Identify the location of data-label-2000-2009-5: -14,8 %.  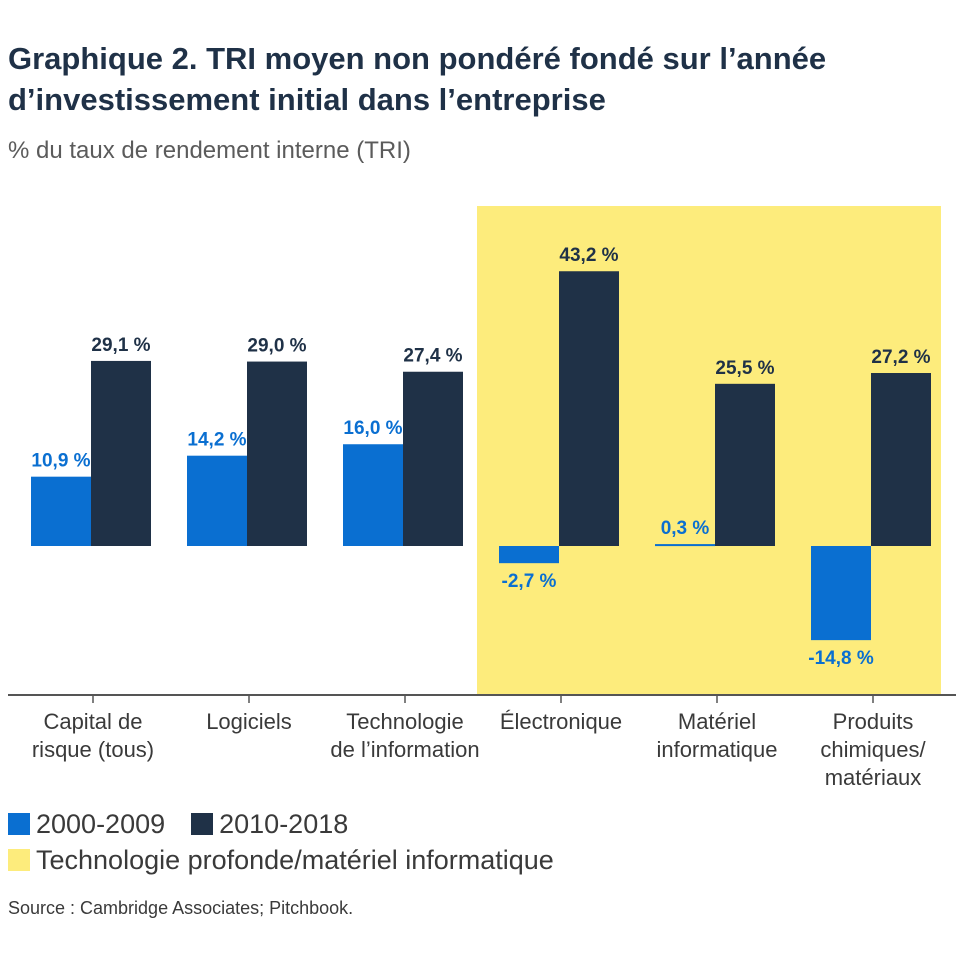
(841, 658).